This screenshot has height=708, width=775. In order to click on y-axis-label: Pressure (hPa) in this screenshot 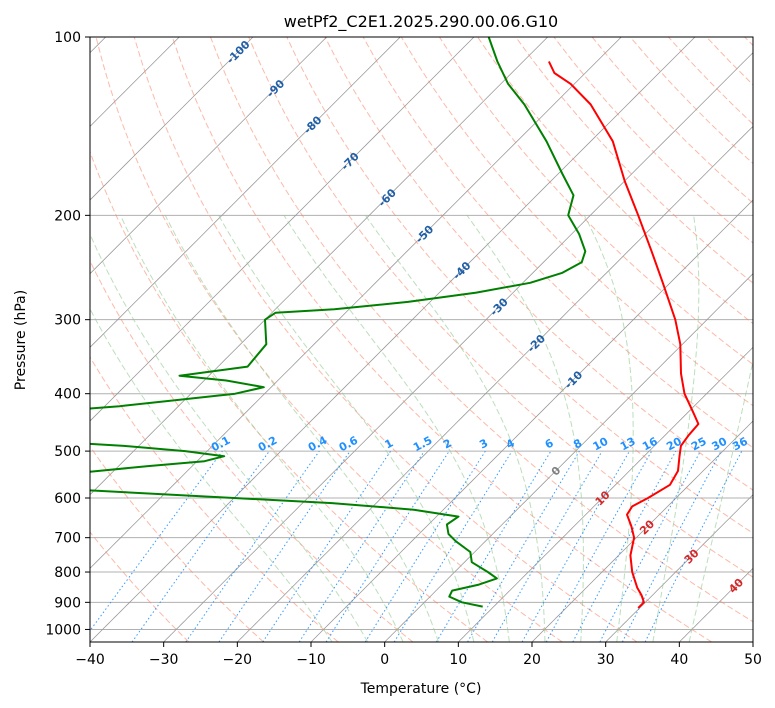, I will do `click(21, 340)`.